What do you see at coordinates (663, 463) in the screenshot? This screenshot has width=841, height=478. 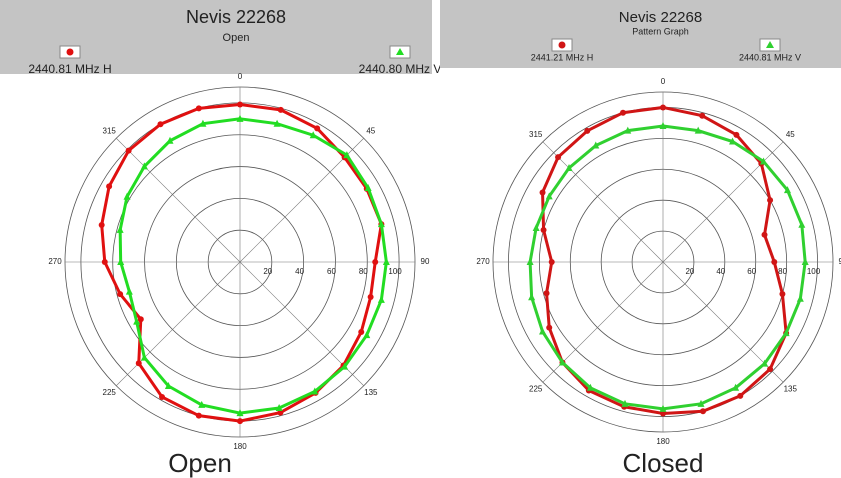 I see `caption: Closed` at bounding box center [663, 463].